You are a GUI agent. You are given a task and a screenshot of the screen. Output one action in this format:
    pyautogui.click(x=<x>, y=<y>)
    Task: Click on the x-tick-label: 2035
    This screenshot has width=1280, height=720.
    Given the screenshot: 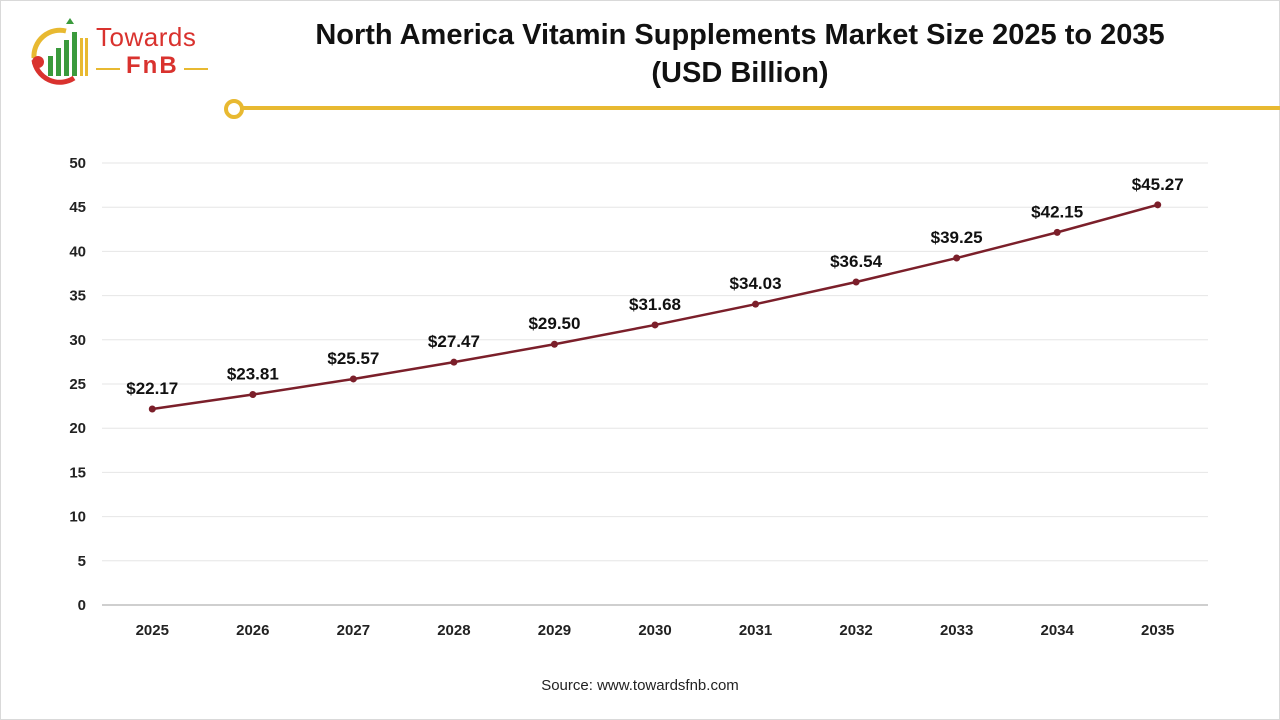 What is the action you would take?
    pyautogui.click(x=1157, y=630)
    